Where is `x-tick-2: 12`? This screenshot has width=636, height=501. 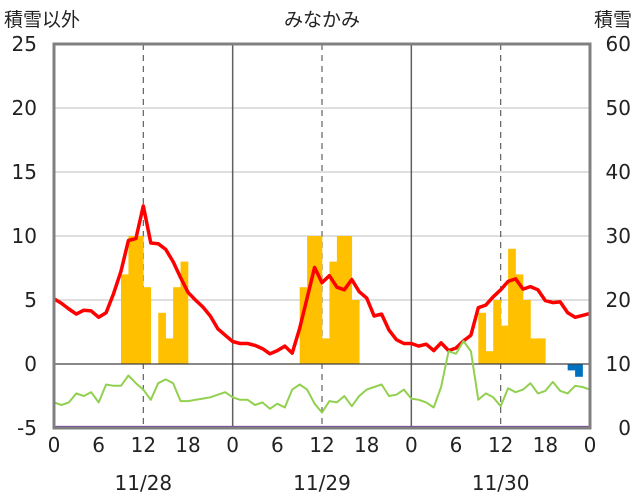 x-tick-2: 12 is located at coordinates (143, 445).